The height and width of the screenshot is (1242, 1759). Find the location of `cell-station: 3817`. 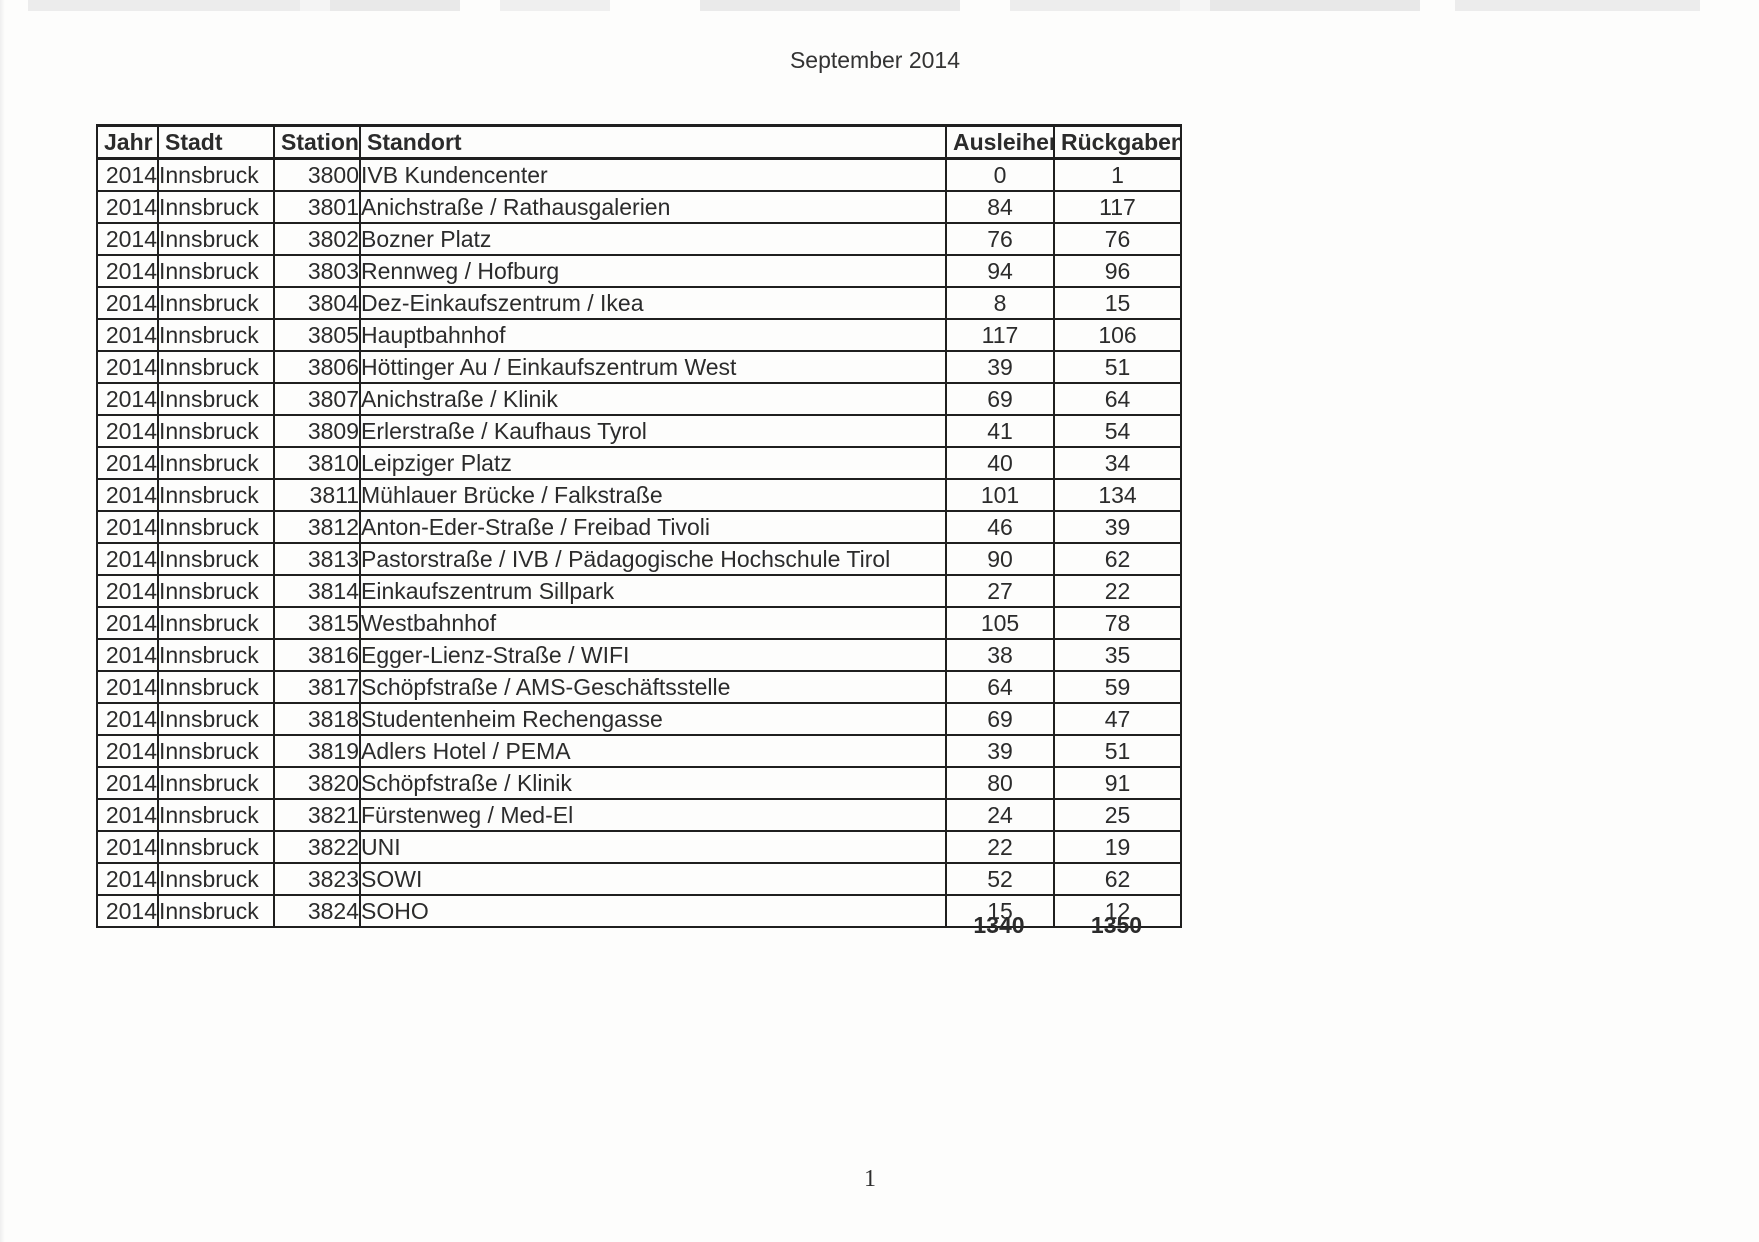

cell-station: 3817 is located at coordinates (317, 687).